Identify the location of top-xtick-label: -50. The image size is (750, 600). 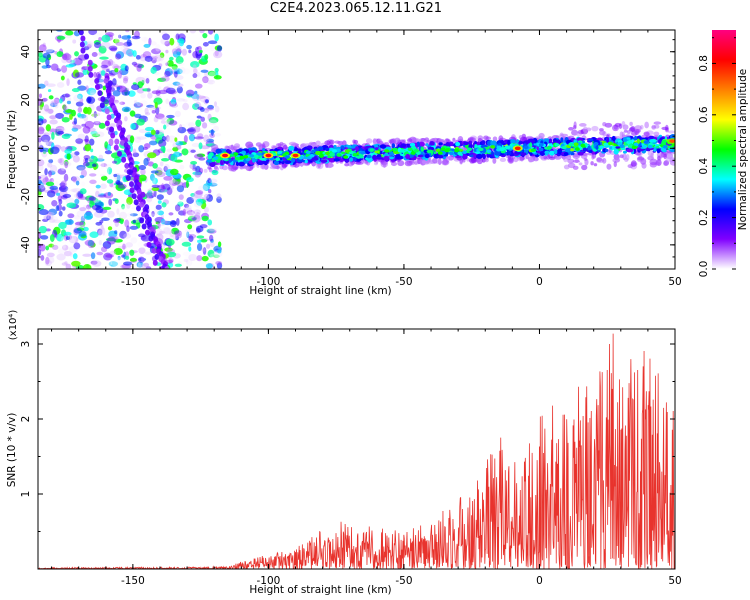
(403, 282).